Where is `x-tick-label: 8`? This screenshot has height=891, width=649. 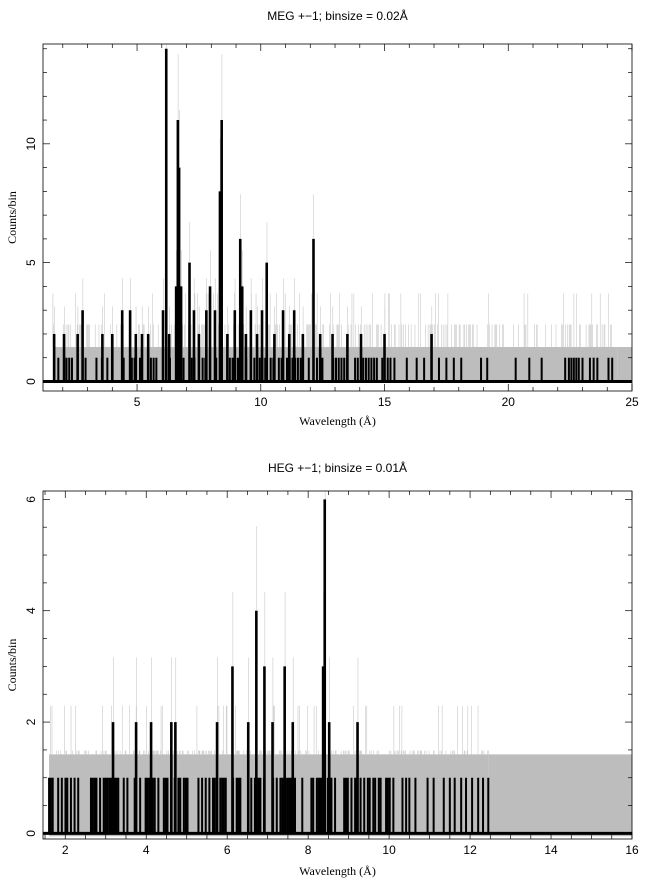
x-tick-label: 8 is located at coordinates (308, 850).